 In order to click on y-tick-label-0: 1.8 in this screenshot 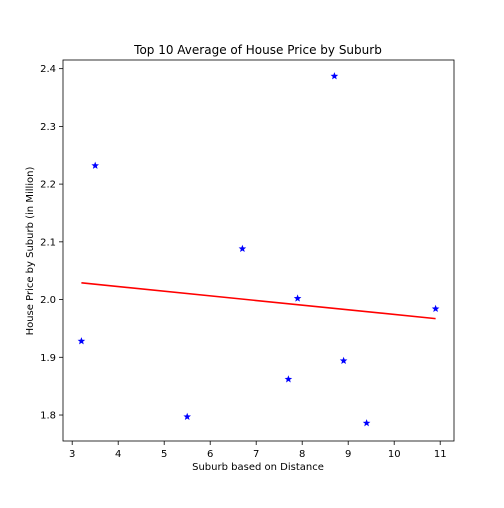, I will do `click(48, 416)`.